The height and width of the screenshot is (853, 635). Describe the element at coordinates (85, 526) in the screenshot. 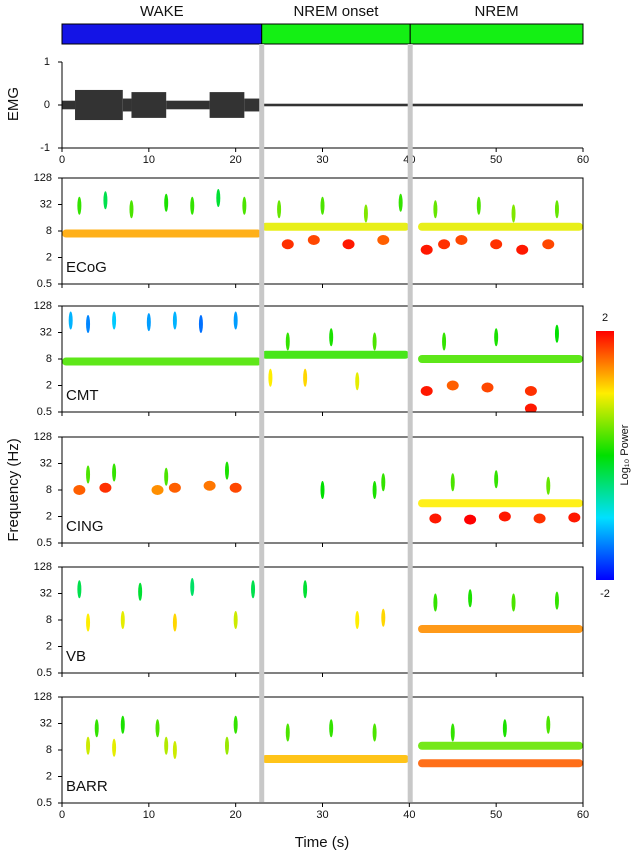

I see `panel-label: CING` at that location.